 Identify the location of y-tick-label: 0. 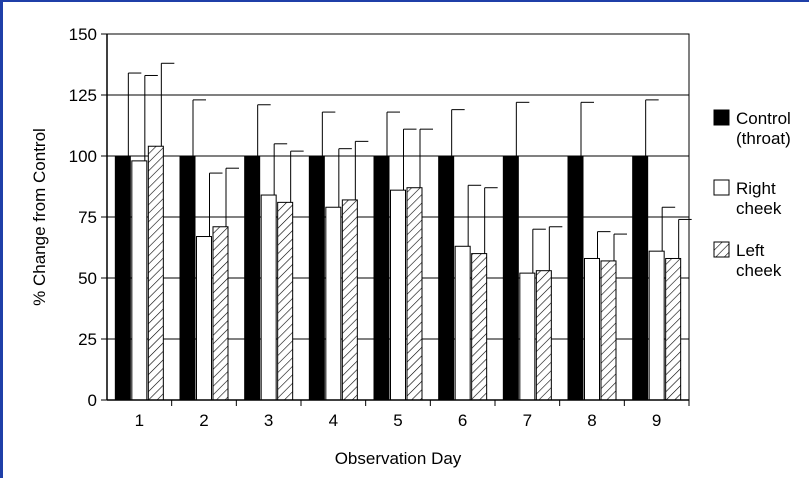
(92, 400).